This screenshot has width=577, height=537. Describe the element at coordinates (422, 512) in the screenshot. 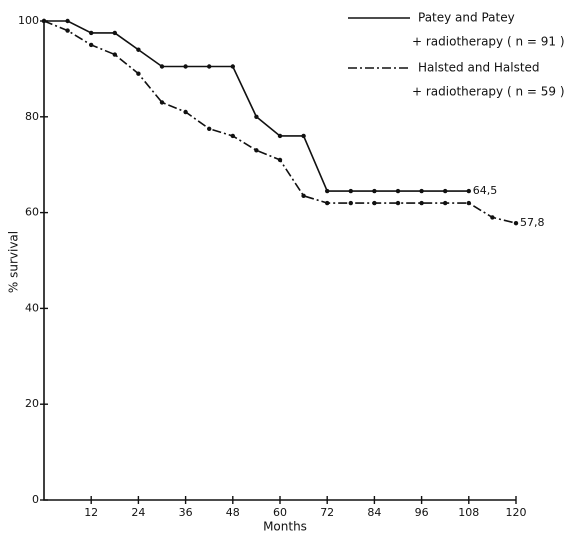

I see `x-tick-label: 96` at that location.